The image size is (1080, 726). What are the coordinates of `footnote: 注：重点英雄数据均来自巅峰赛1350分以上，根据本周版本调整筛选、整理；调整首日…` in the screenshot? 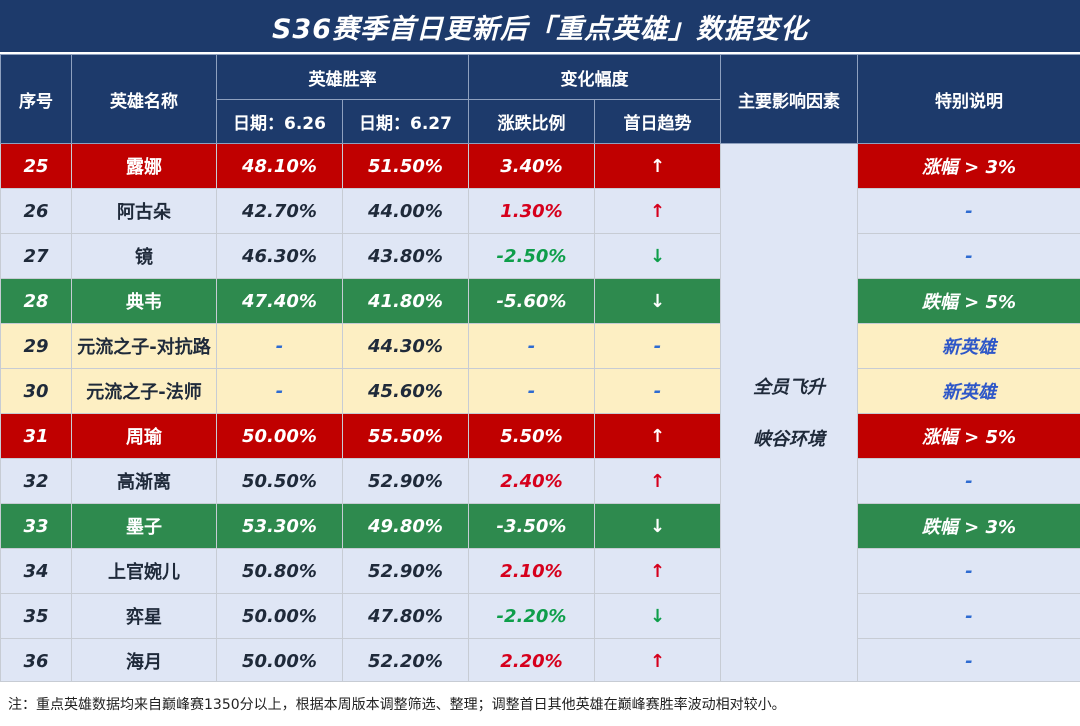 It's located at (540, 703).